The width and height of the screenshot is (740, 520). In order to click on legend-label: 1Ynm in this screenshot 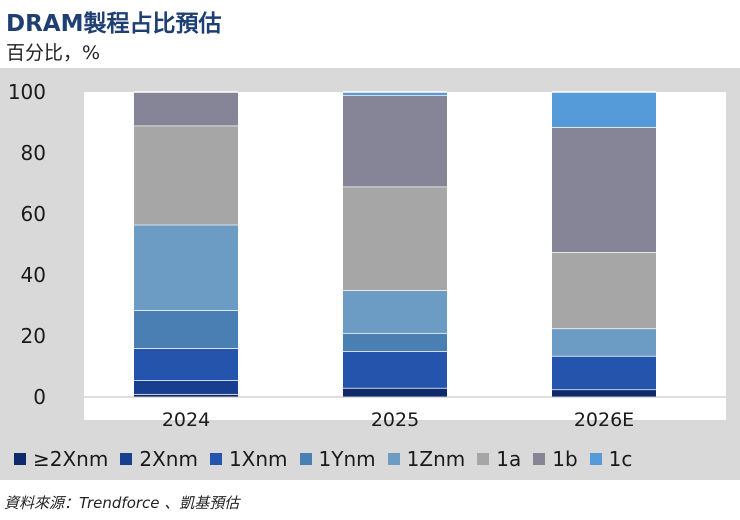, I will do `click(347, 459)`.